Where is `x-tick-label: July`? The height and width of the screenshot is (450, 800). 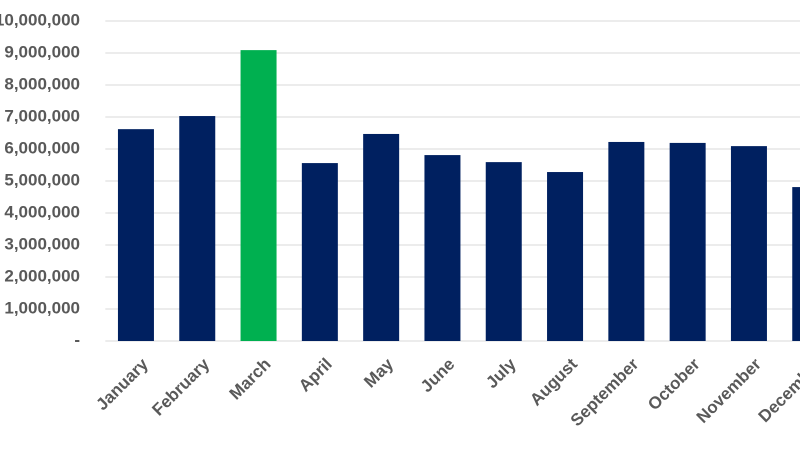
x-tick-label: July is located at coordinates (501, 373).